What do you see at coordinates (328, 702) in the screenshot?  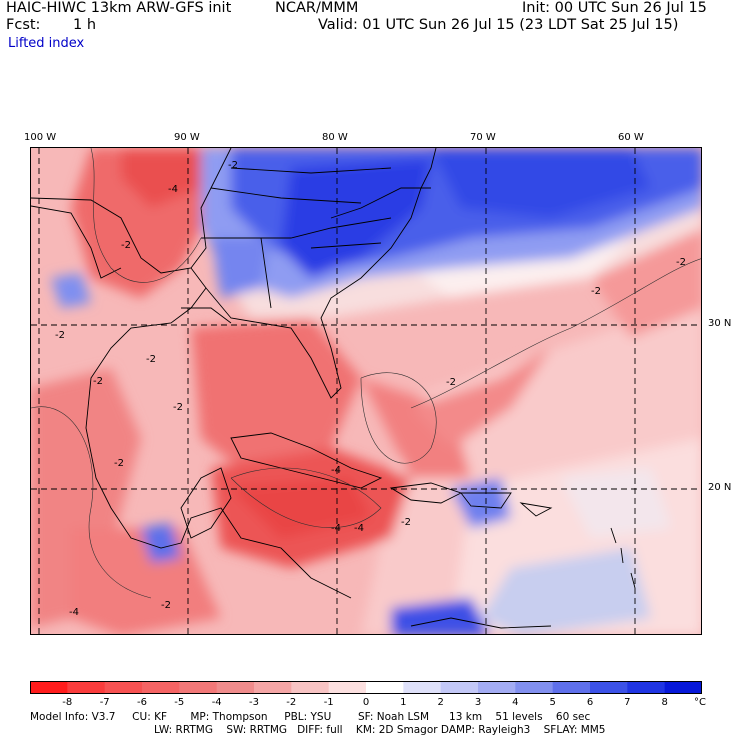 I see `colorbar-tick-label: -1` at bounding box center [328, 702].